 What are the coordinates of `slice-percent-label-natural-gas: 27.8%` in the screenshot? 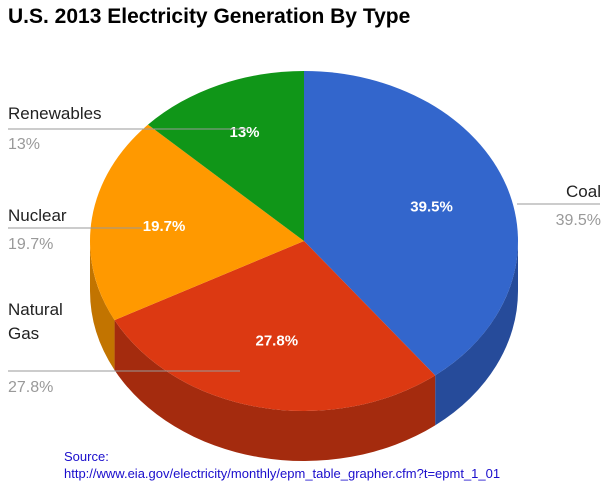 It's located at (30, 387).